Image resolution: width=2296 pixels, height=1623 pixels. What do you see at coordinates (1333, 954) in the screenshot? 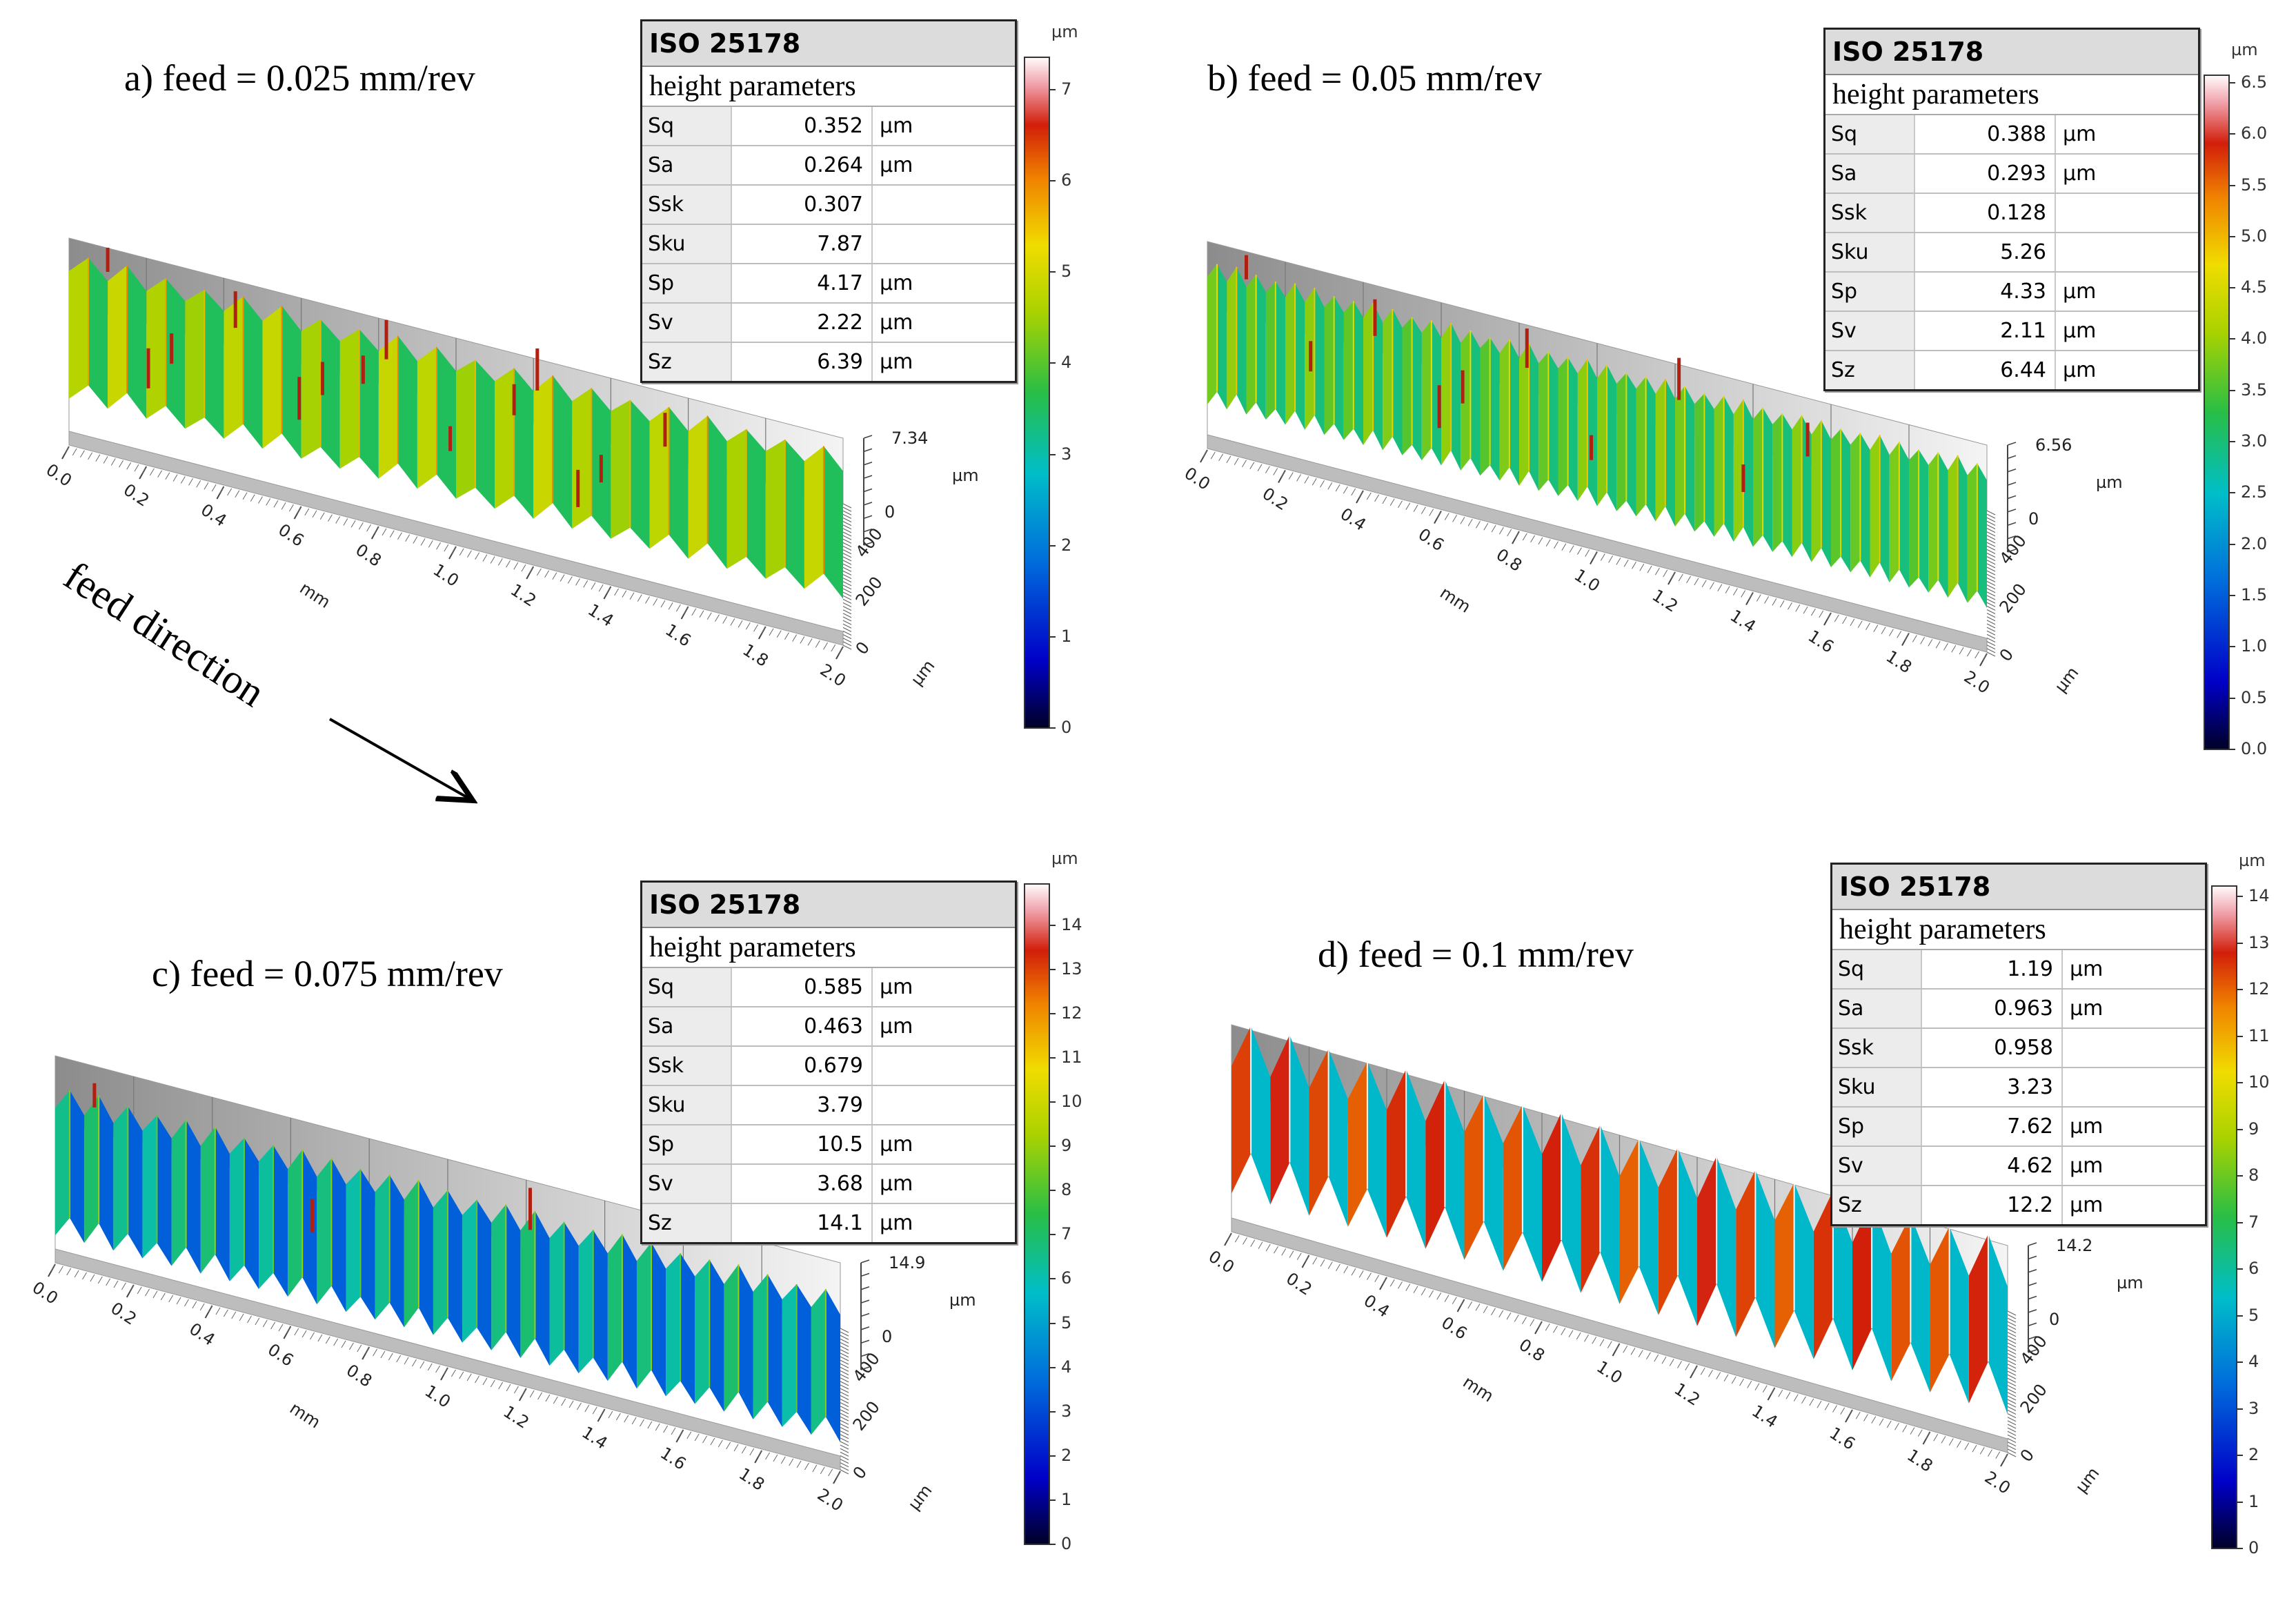
I see `panel-d-label: d)` at bounding box center [1333, 954].